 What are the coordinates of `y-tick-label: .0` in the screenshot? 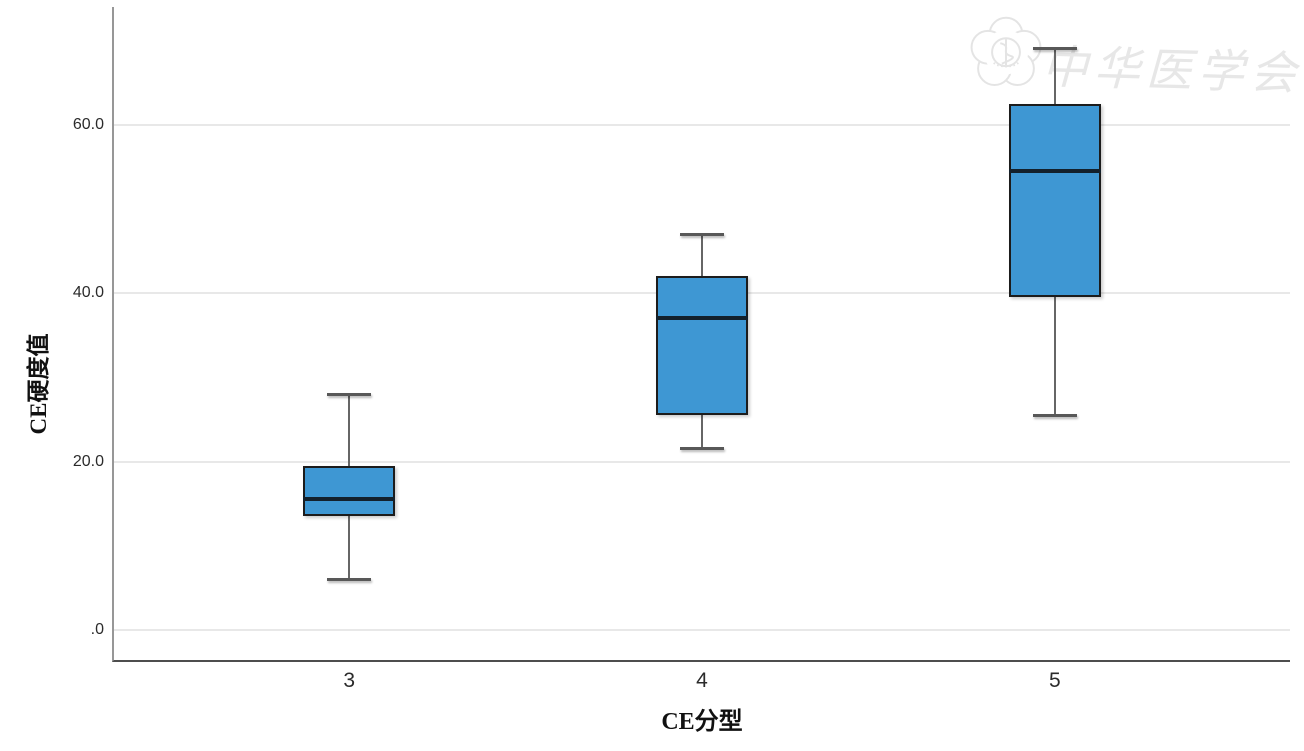 It's located at (97, 630).